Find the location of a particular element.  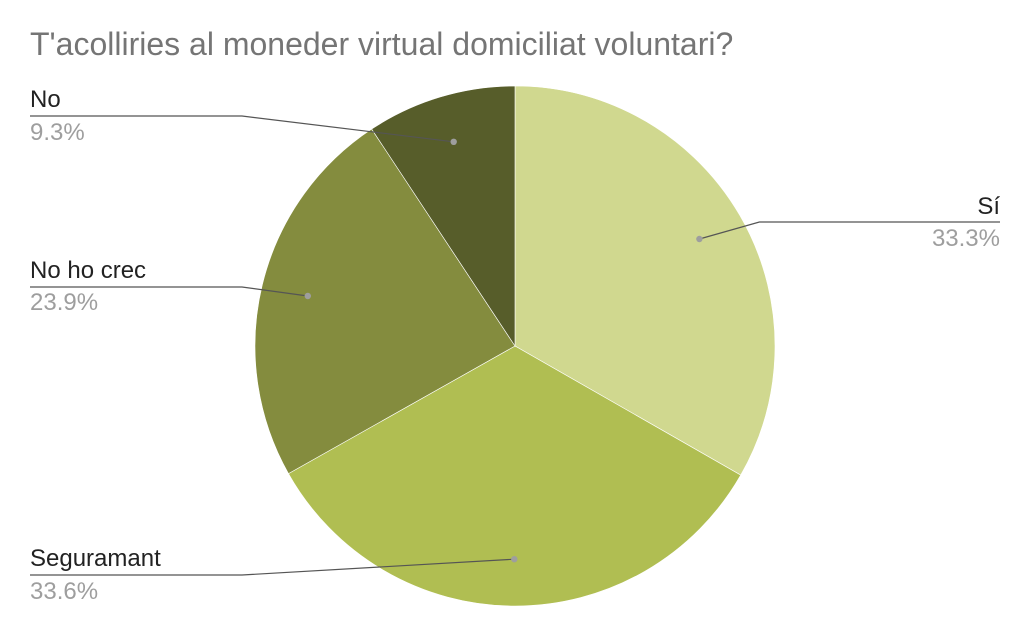

slice-value-label: 9.3% is located at coordinates (57, 132).